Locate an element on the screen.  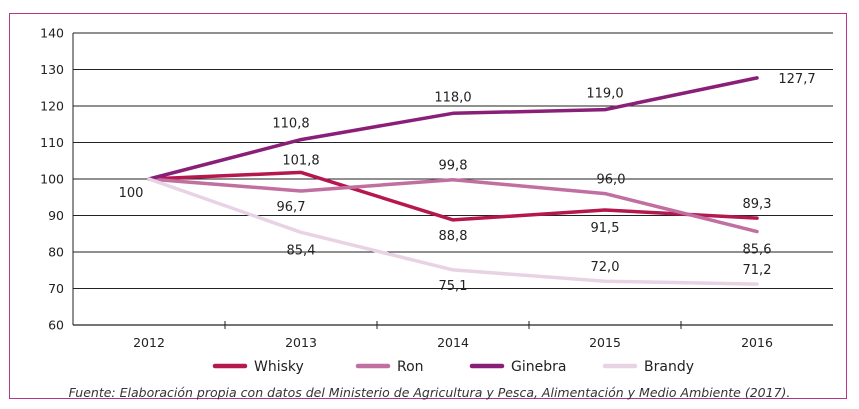
legend-label: Ron is located at coordinates (410, 367).